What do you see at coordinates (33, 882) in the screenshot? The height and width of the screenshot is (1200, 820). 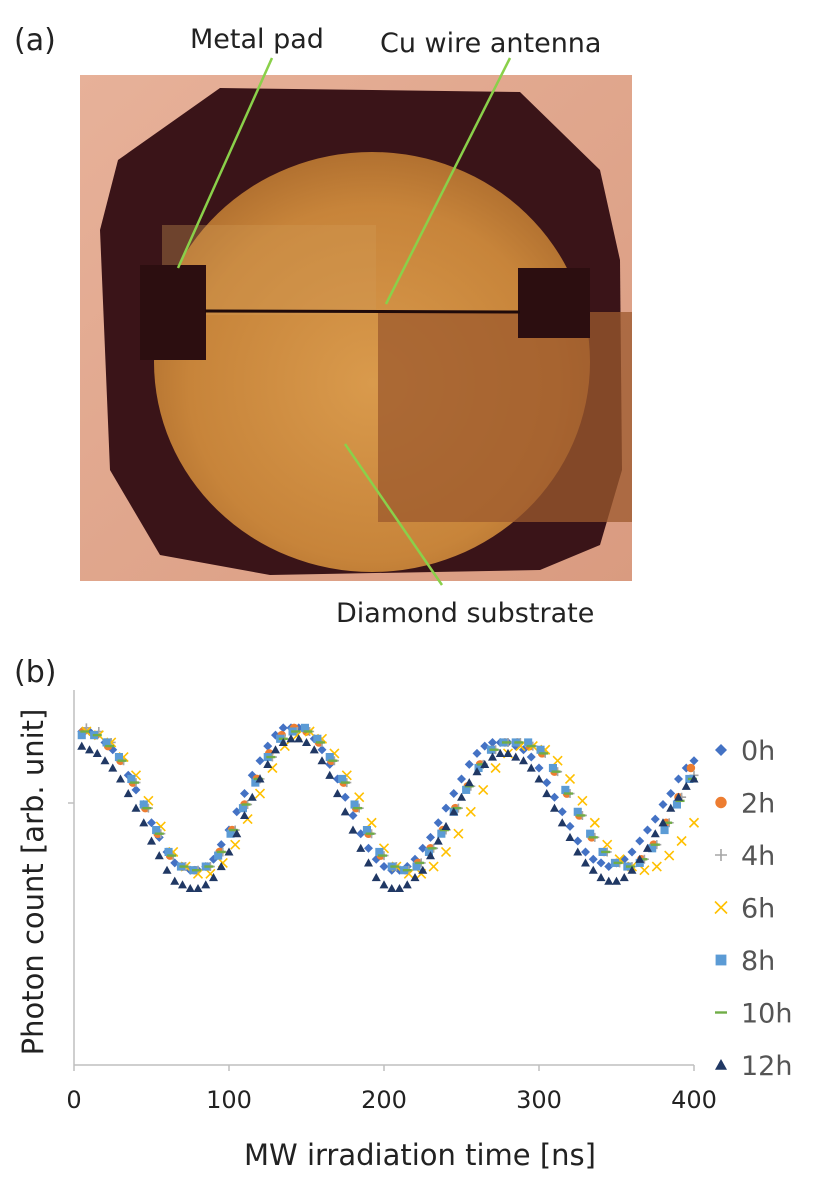 I see `y-axis-label: Photon count [arb. unit]` at bounding box center [33, 882].